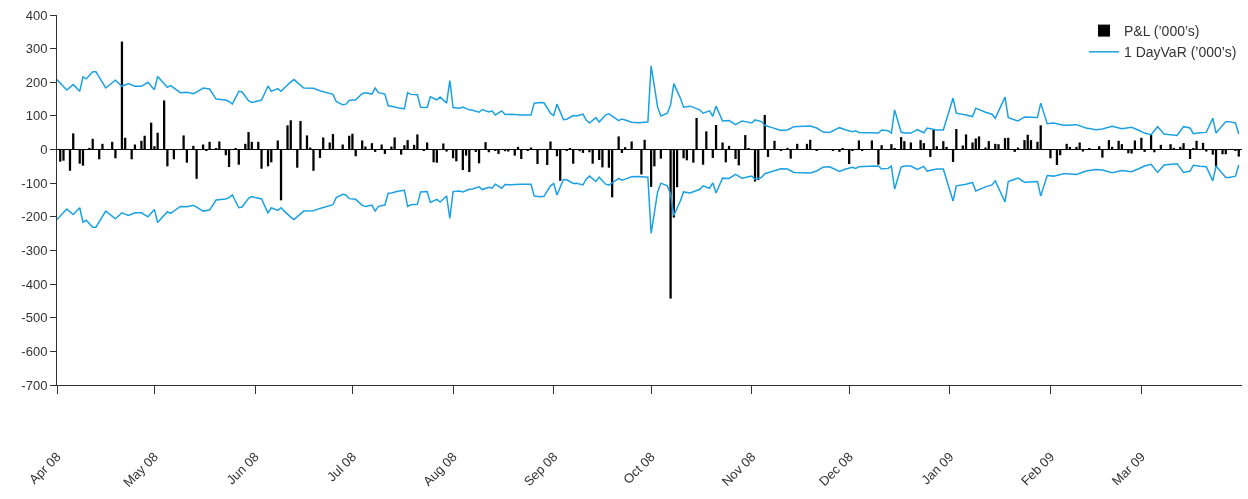  I want to click on y-tick-label: -600, so click(34, 351).